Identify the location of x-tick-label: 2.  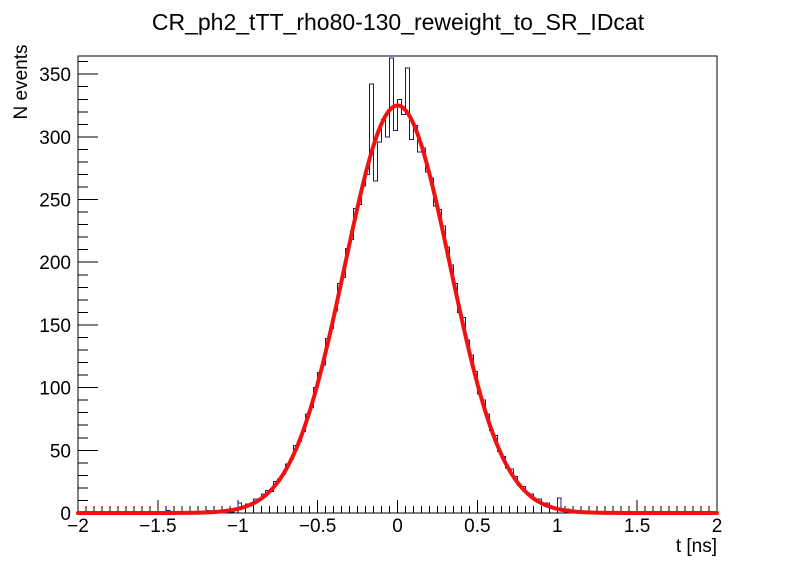
(717, 526).